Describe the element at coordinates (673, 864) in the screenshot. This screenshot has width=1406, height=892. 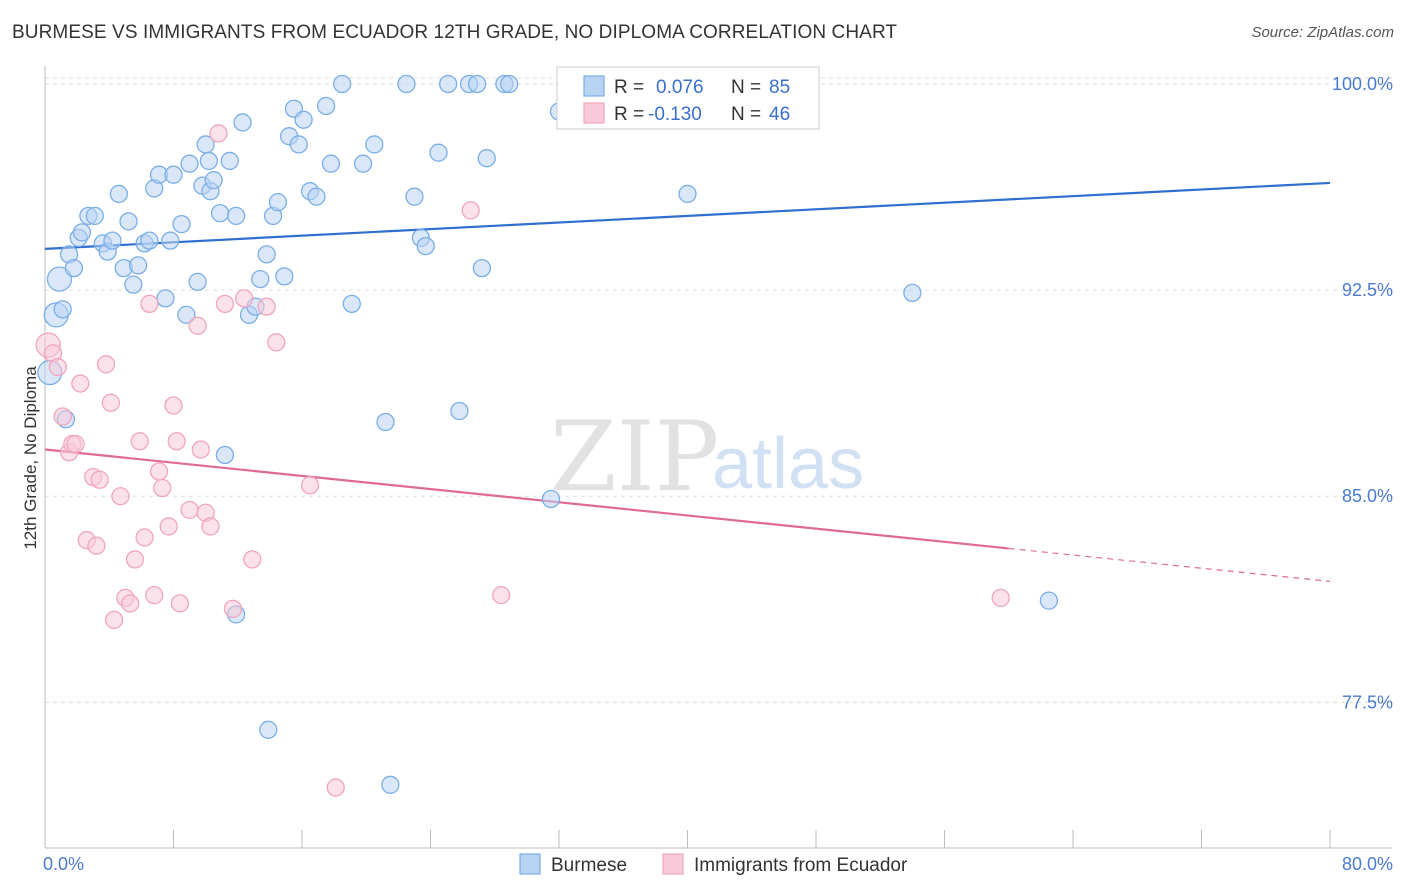
I see `series-swatch-ecuador` at that location.